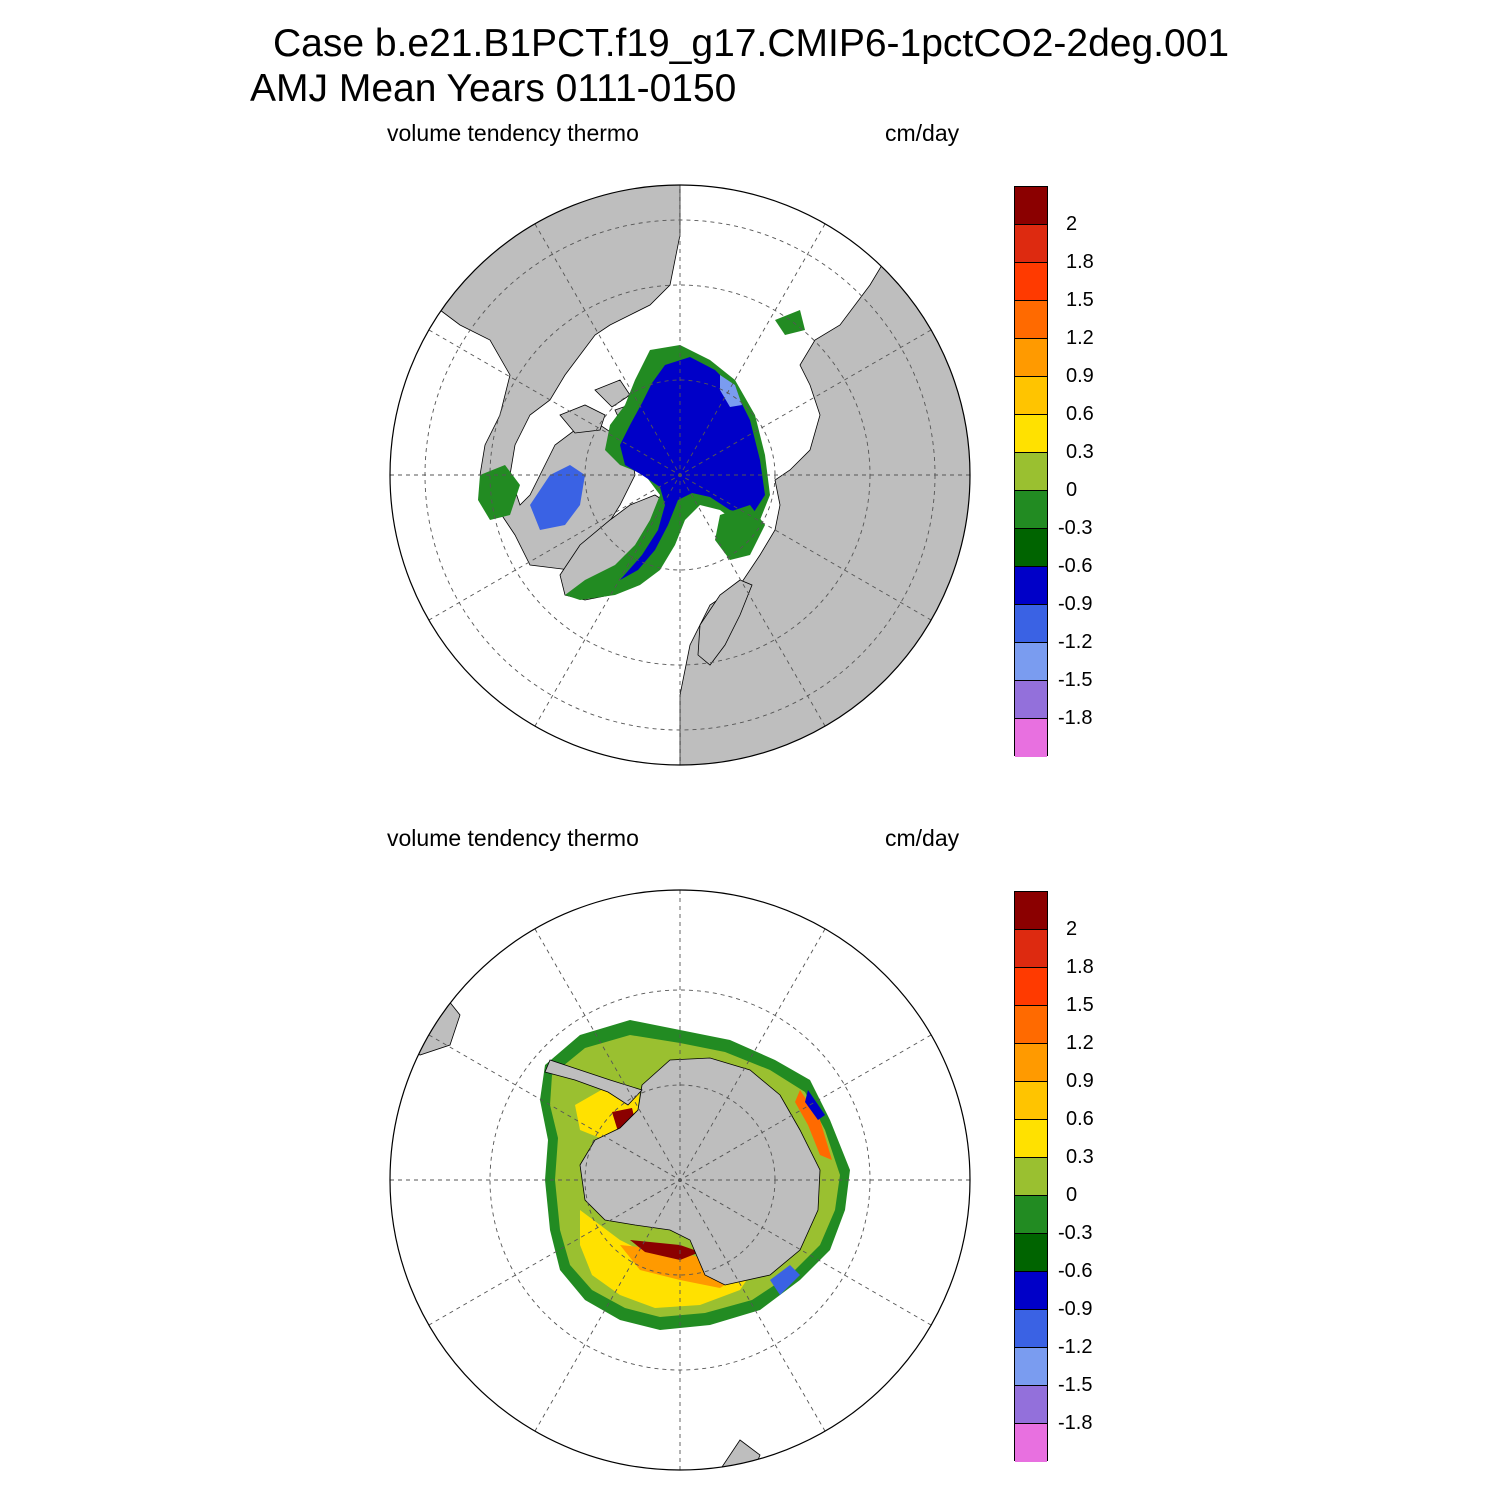  What do you see at coordinates (513, 838) in the screenshot?
I see `south-panel-variable-label: volume tendency thermo` at bounding box center [513, 838].